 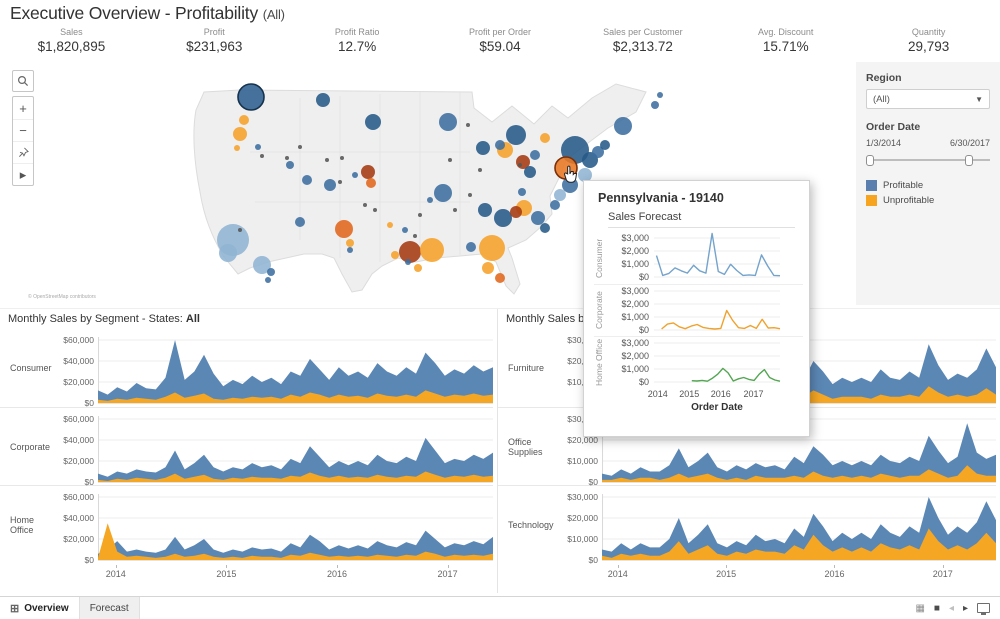 I want to click on tooltip-x-tick: 2017, so click(x=753, y=394).